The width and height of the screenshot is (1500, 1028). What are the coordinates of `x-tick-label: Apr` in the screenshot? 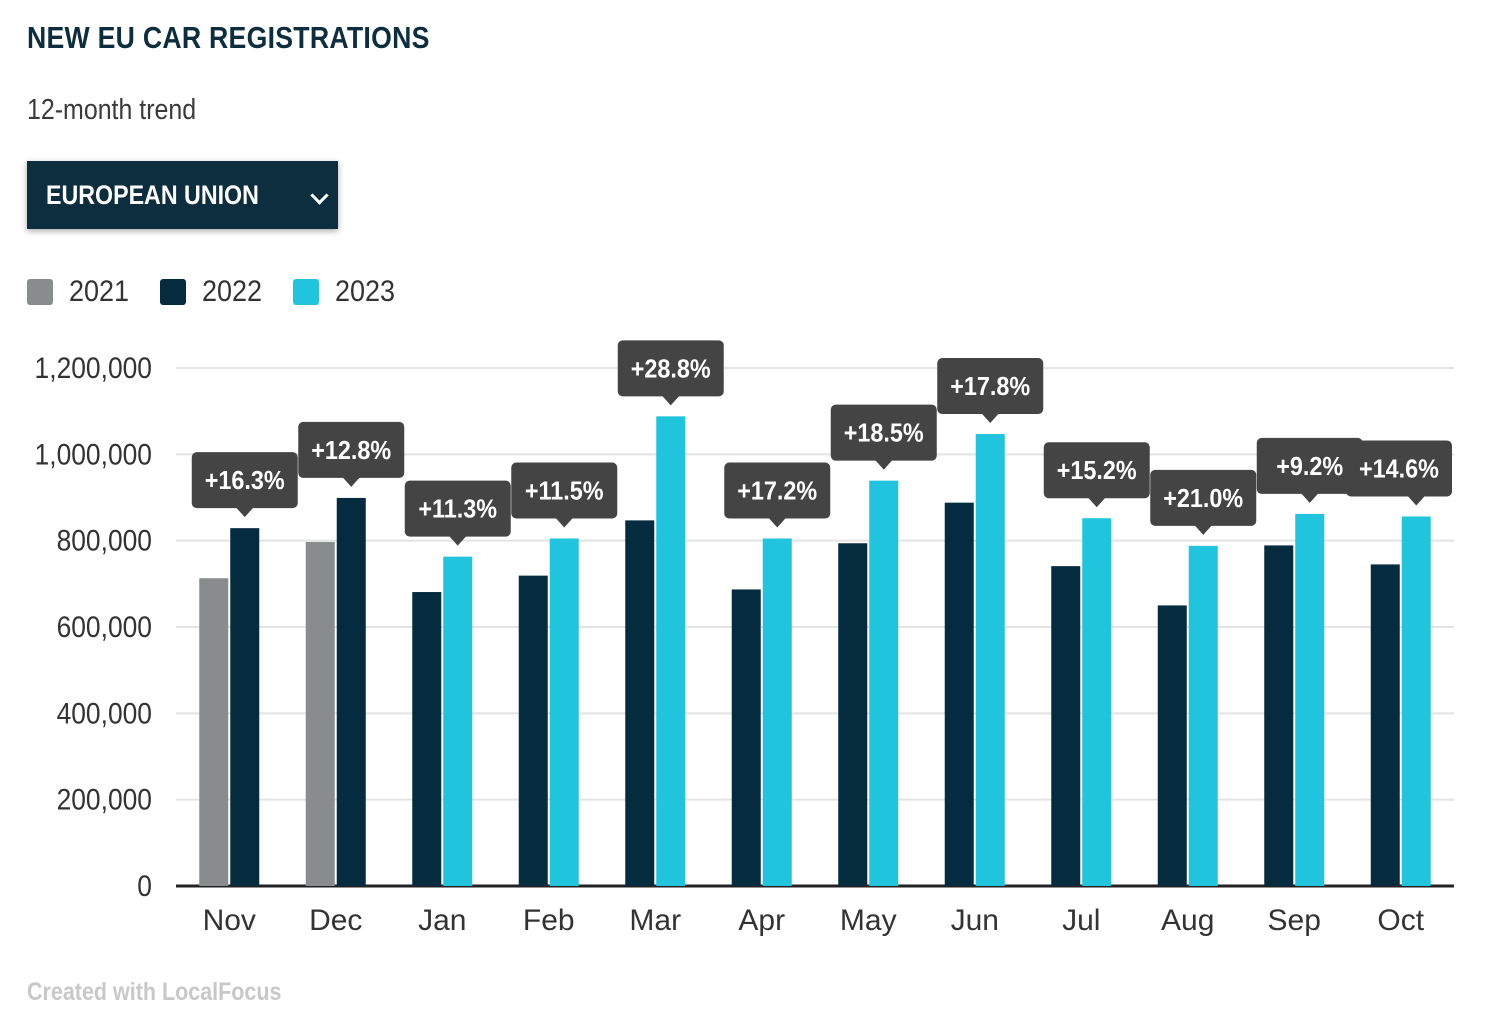 It's located at (761, 920).